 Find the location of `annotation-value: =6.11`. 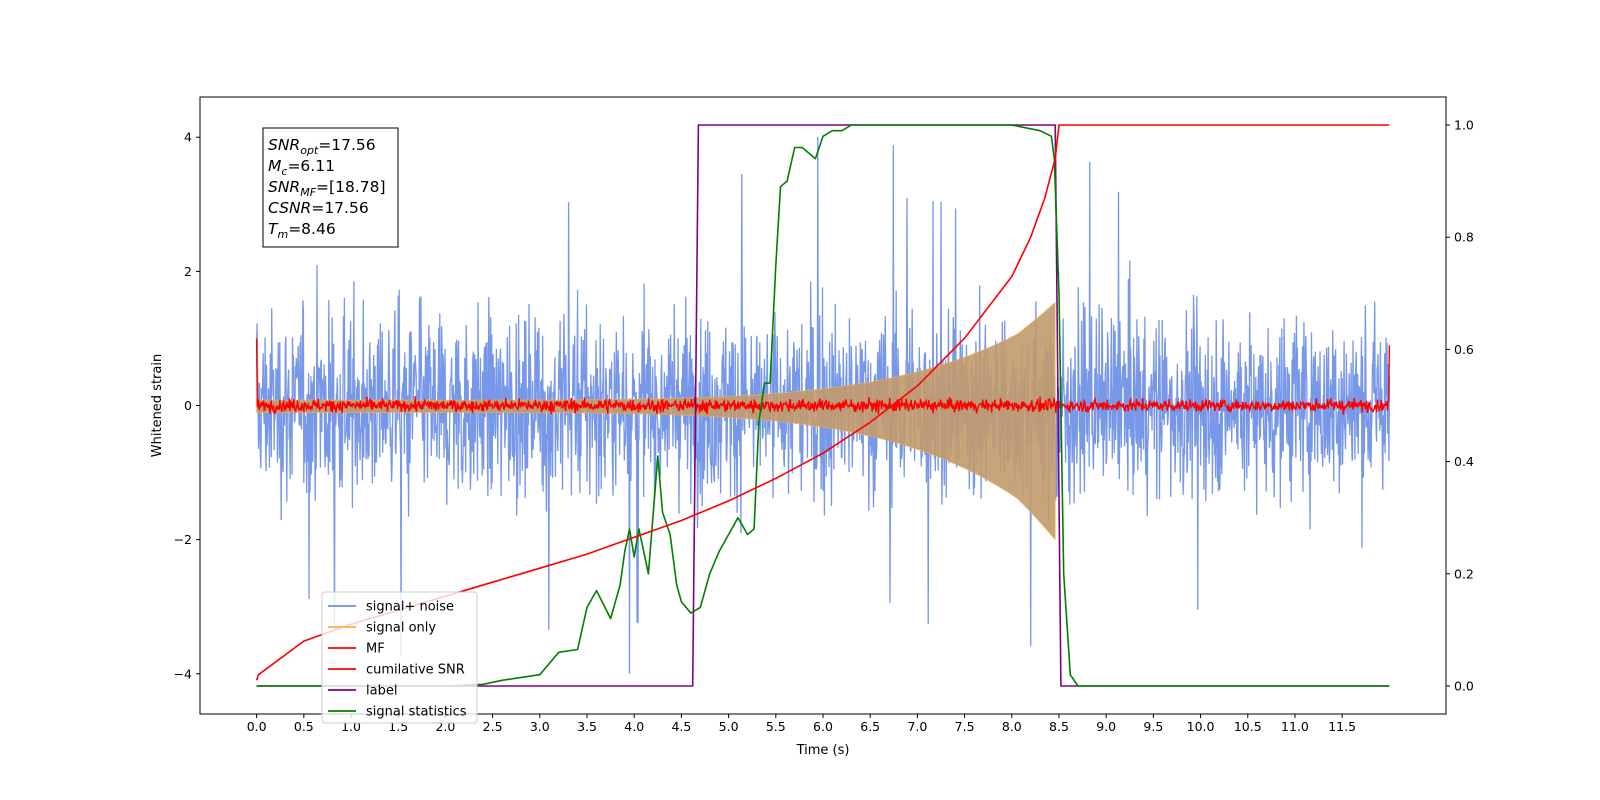

annotation-value: =6.11 is located at coordinates (311, 166).